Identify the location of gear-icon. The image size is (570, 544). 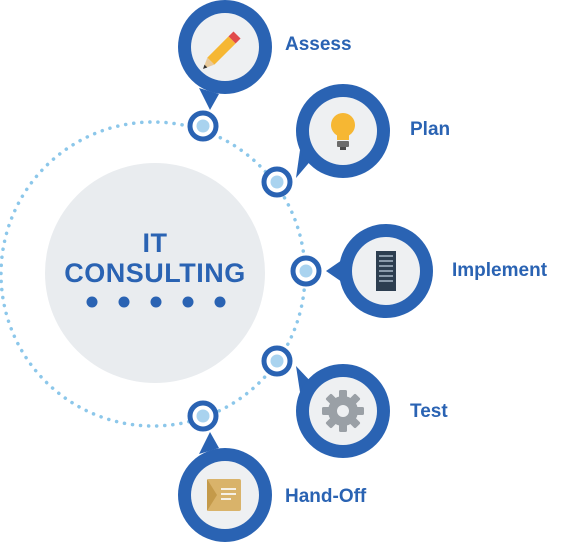
(343, 411).